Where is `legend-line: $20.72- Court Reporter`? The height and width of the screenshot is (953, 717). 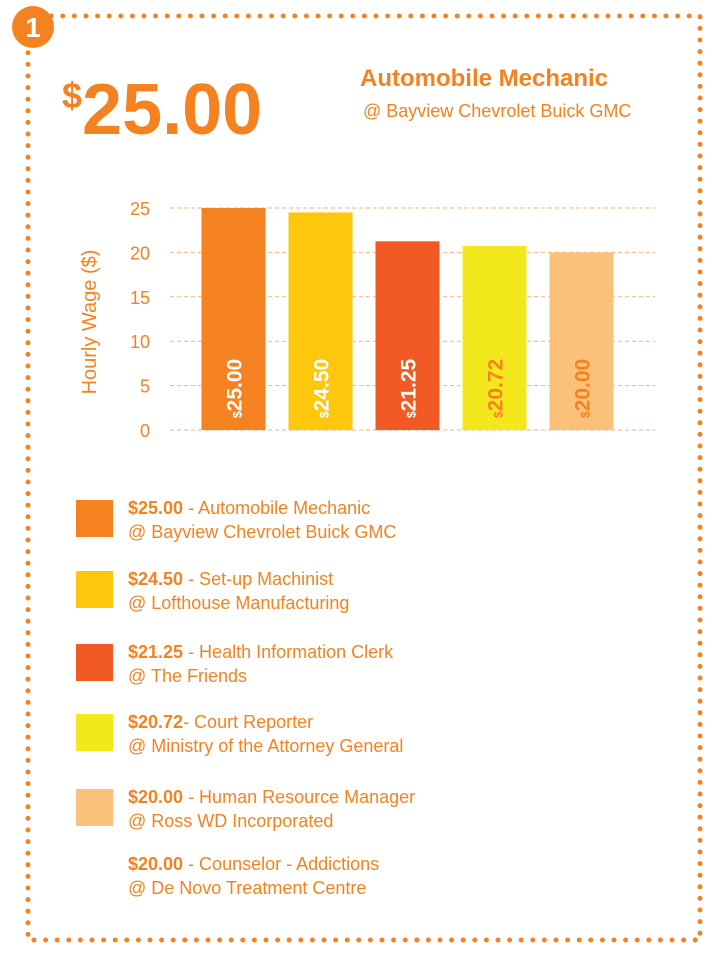 legend-line: $20.72- Court Reporter is located at coordinates (220, 722).